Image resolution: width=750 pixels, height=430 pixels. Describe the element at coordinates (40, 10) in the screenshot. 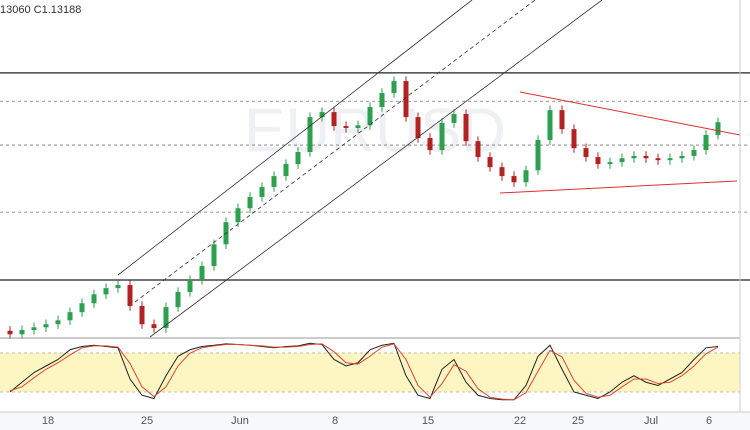

I see `ohlc-header: 13060 C1.13188` at that location.